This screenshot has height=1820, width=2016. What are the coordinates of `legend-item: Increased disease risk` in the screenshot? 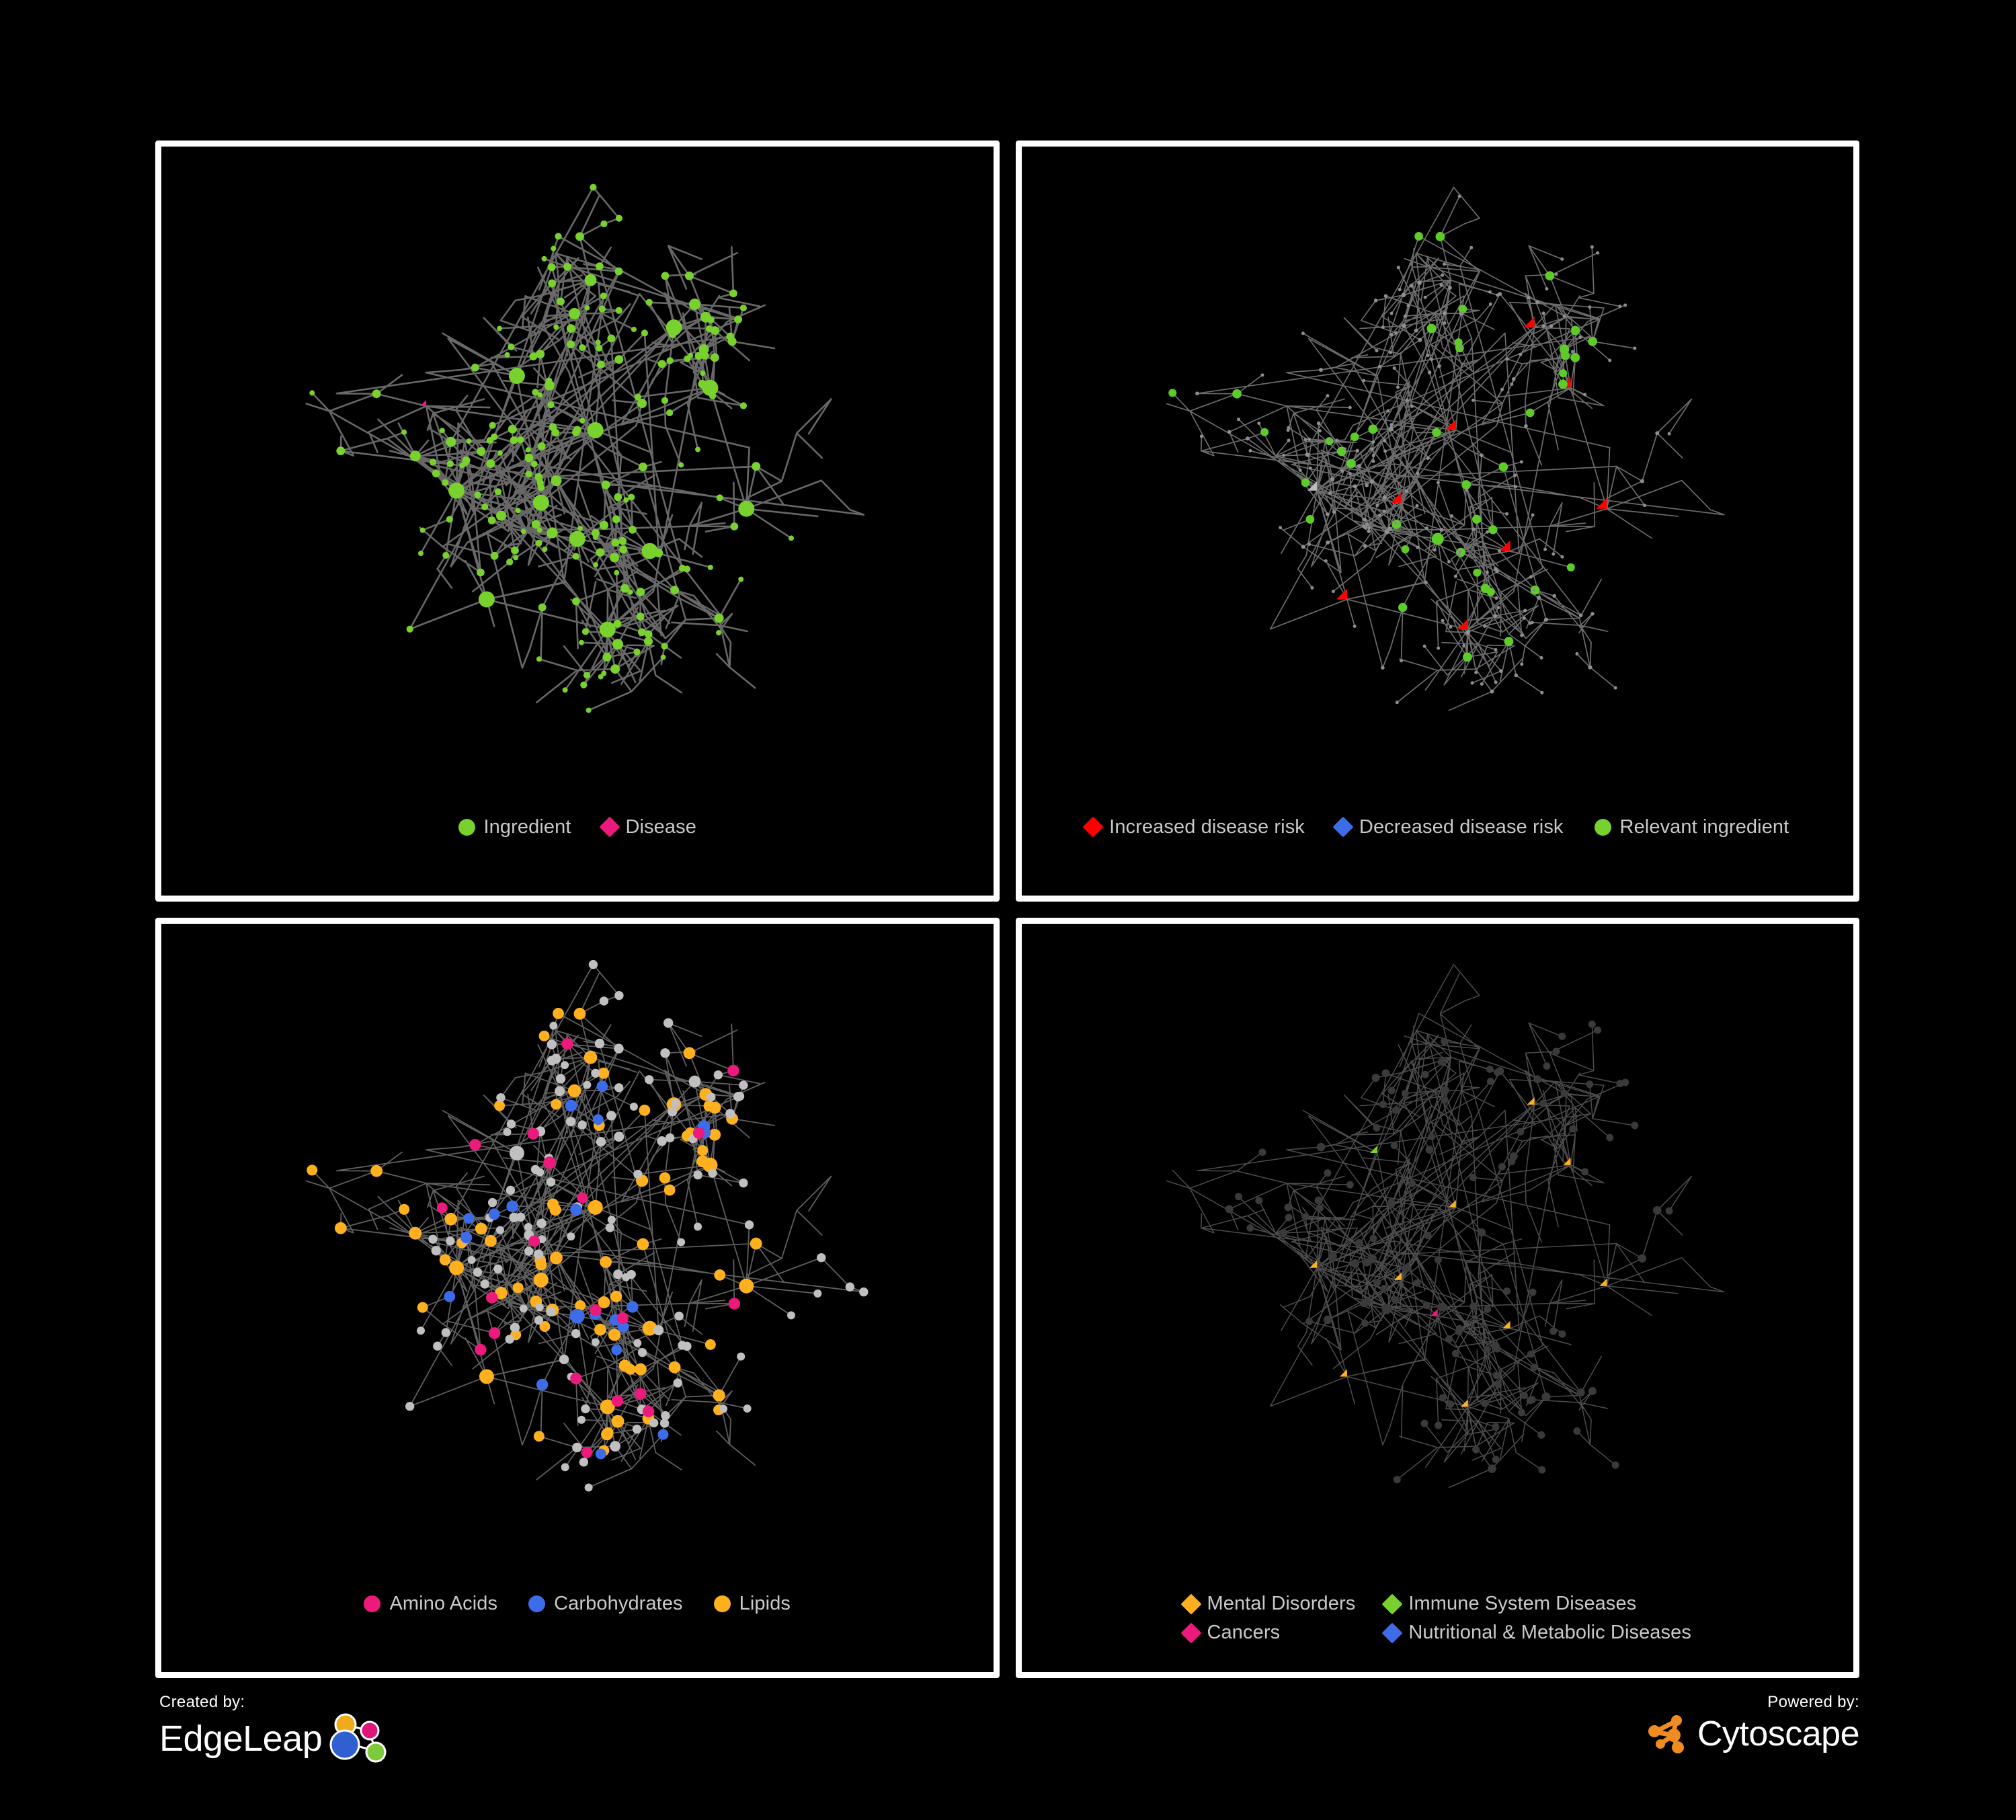 It's located at (1193, 827).